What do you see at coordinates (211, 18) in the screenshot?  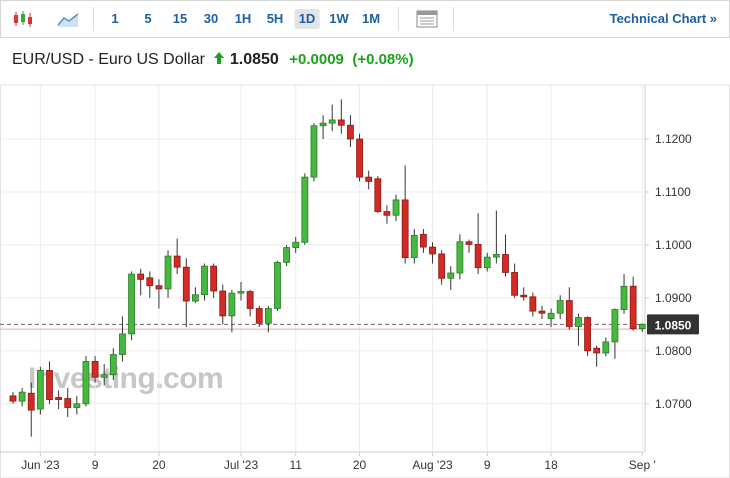 I see `interval-button: 30` at bounding box center [211, 18].